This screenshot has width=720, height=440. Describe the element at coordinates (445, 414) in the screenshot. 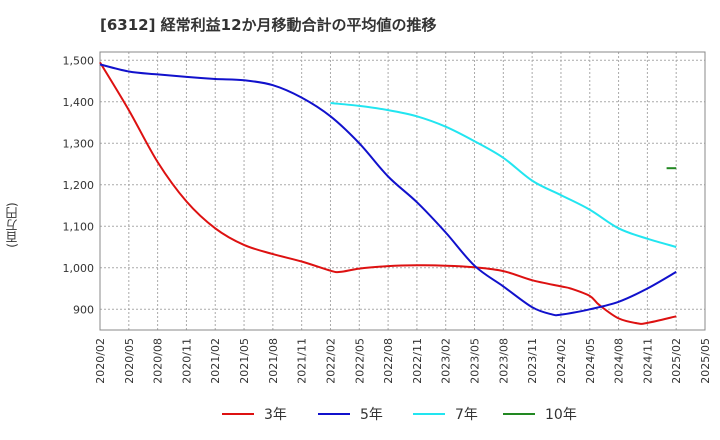

I see `legend-item: 7年` at that location.